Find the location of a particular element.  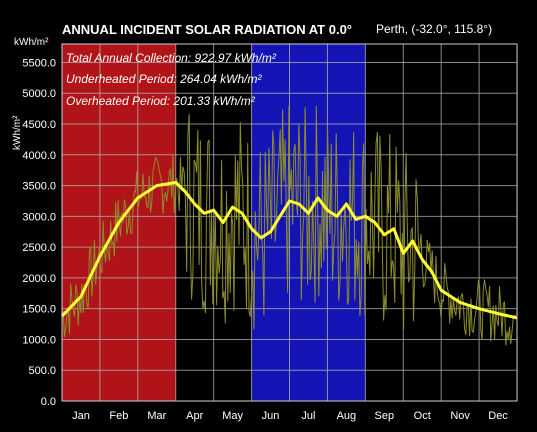

x-tick-label-dec: Dec is located at coordinates (498, 416).